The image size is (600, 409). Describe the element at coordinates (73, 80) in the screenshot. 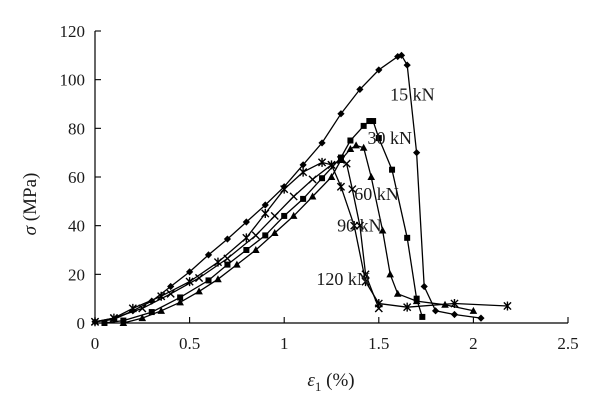

I see `y-tick-label: 100` at that location.